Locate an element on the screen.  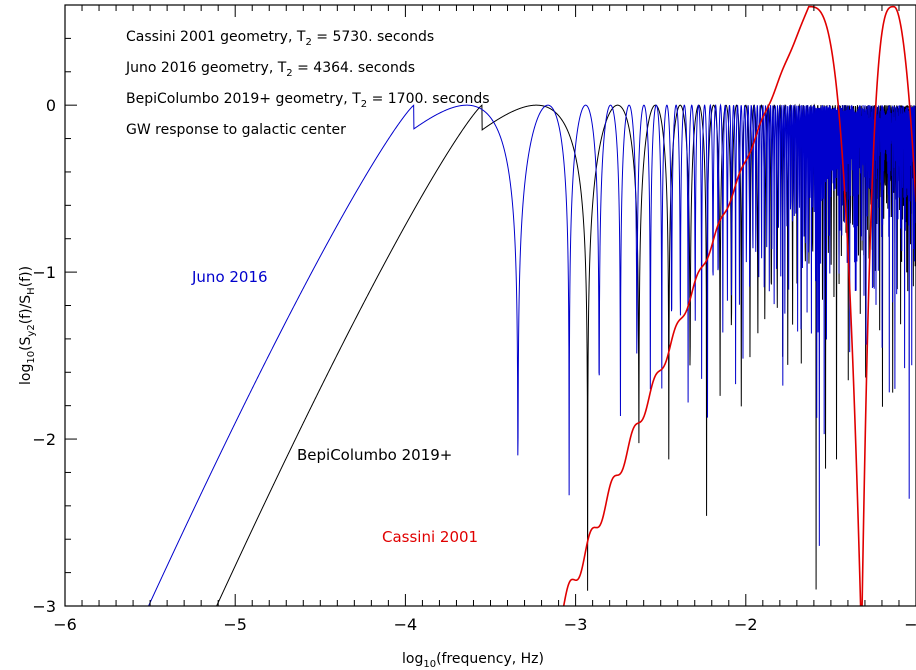
y-tick-label: −2 is located at coordinates (44, 439).